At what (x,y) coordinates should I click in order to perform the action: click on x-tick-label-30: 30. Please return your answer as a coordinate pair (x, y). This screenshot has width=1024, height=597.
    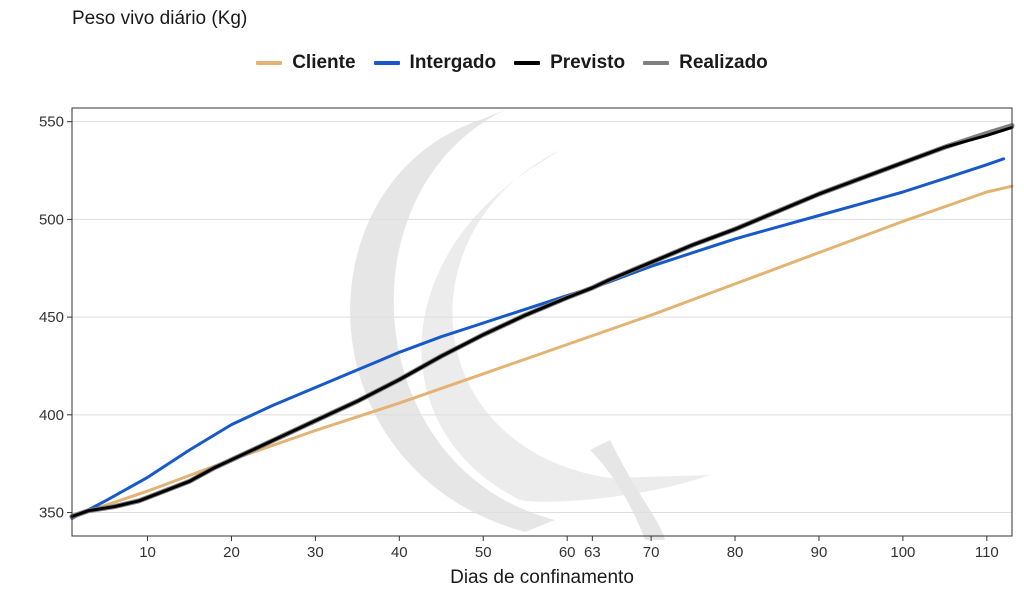
    Looking at the image, I should click on (315, 552).